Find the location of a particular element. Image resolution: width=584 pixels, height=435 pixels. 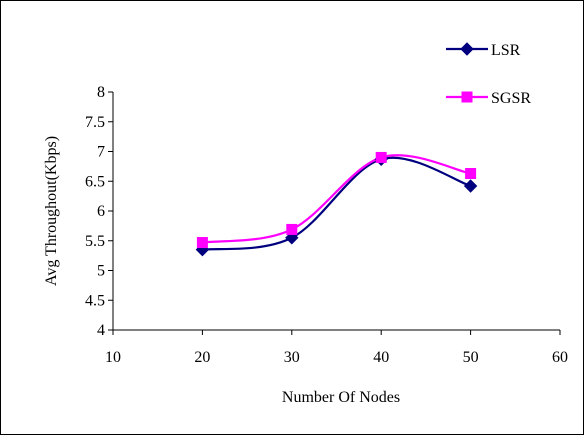

x-tick-label: 60 is located at coordinates (560, 357).